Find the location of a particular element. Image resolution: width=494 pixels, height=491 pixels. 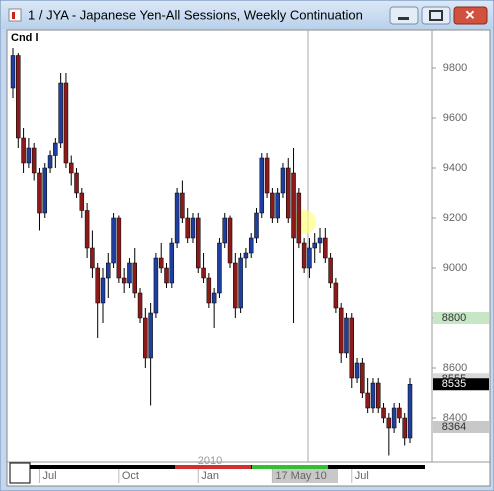

price-marker-label: 8535 is located at coordinates (454, 384).